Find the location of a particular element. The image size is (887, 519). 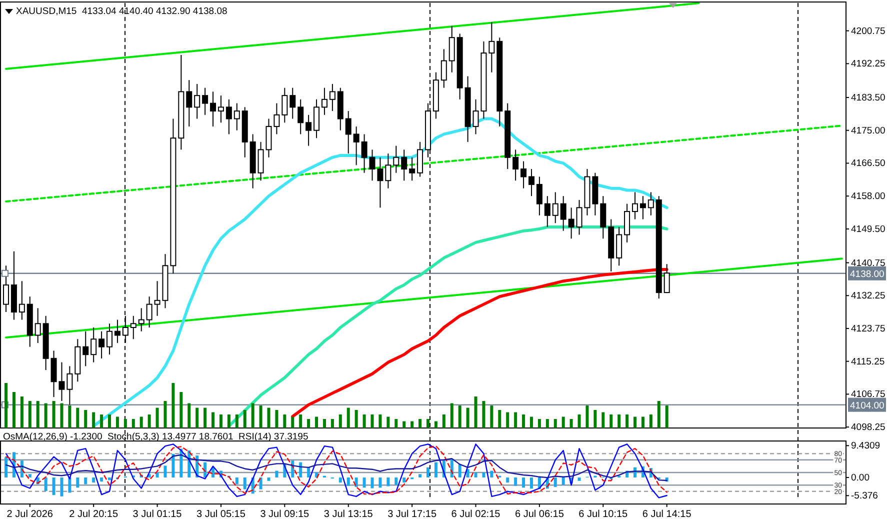

ref-line-label: 4138.00 is located at coordinates (867, 274).